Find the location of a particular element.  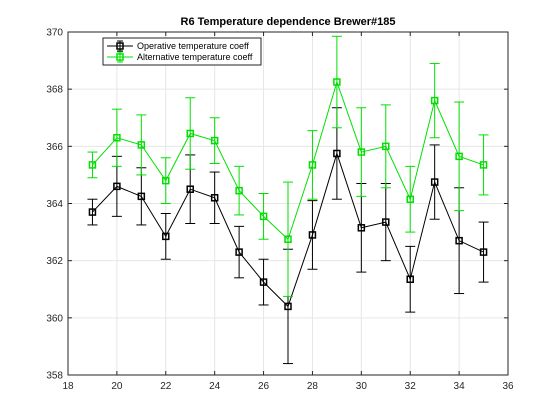

x-tick-label: 34 is located at coordinates (460, 386).